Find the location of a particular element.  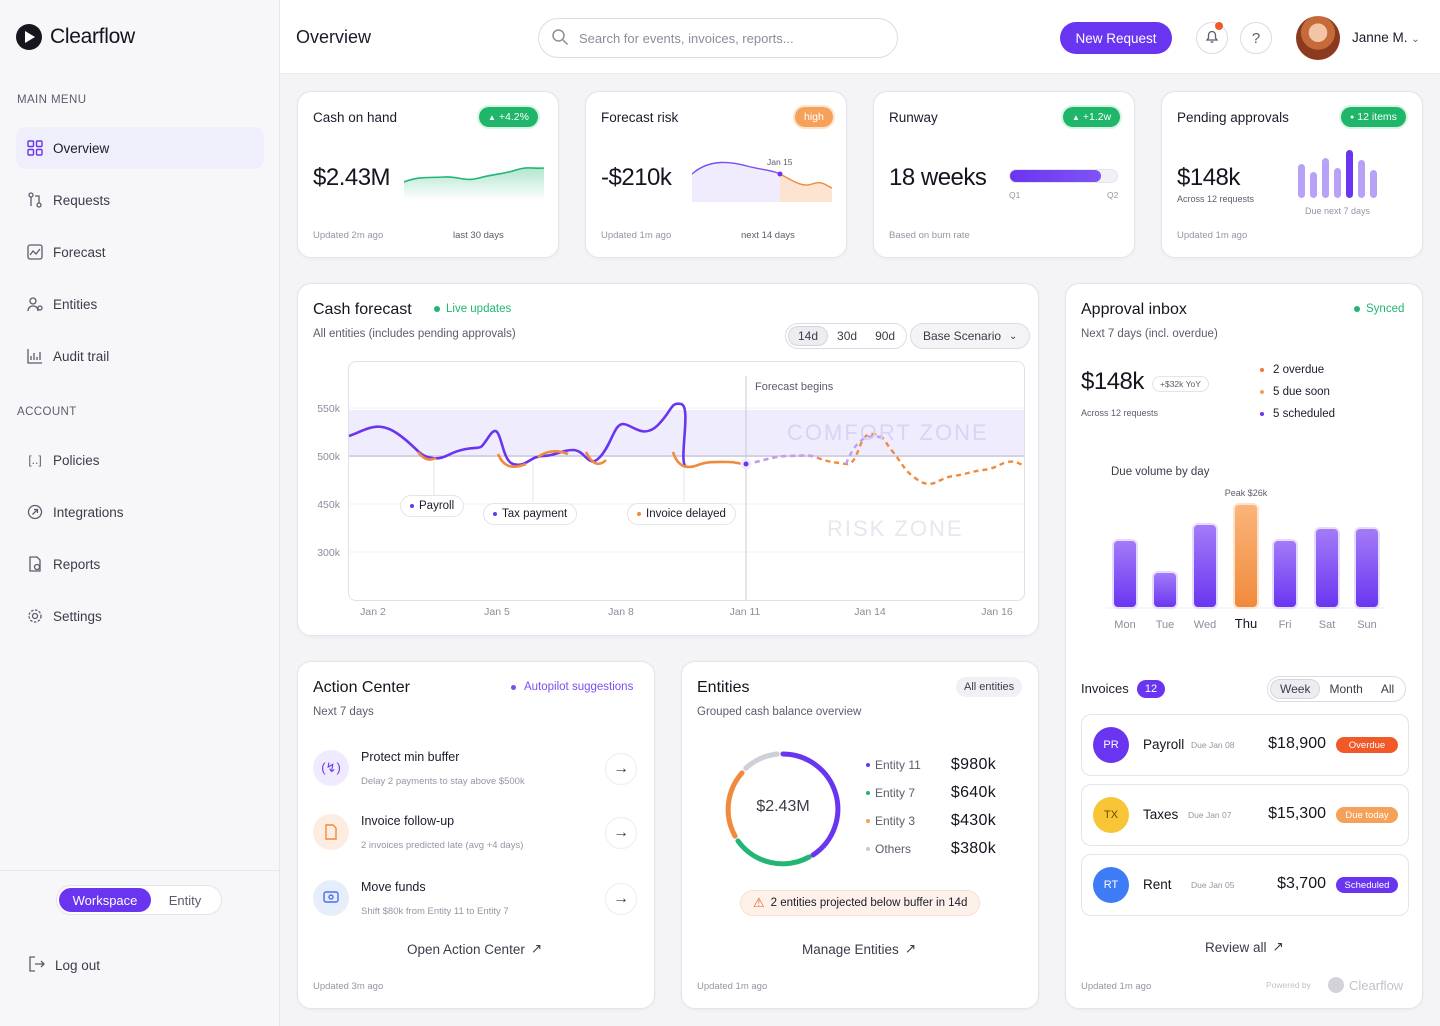

actual-dip-segments is located at coordinates (581, 459).